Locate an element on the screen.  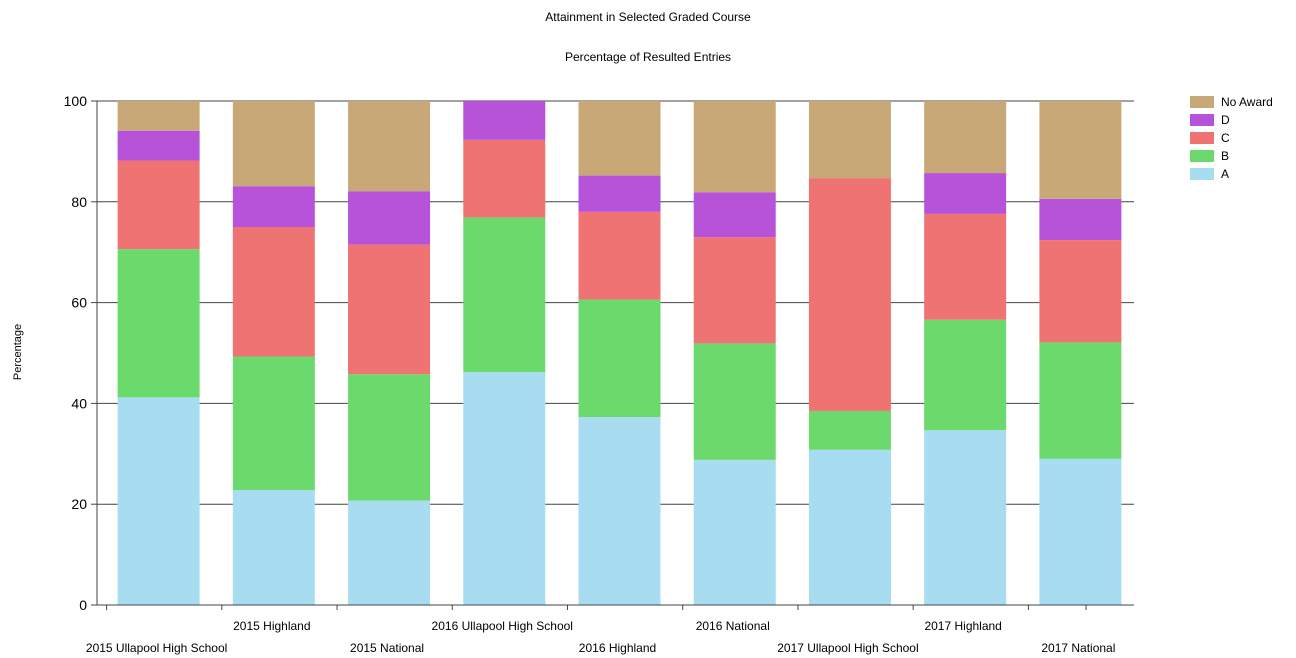
legend-label: C is located at coordinates (1225, 138).